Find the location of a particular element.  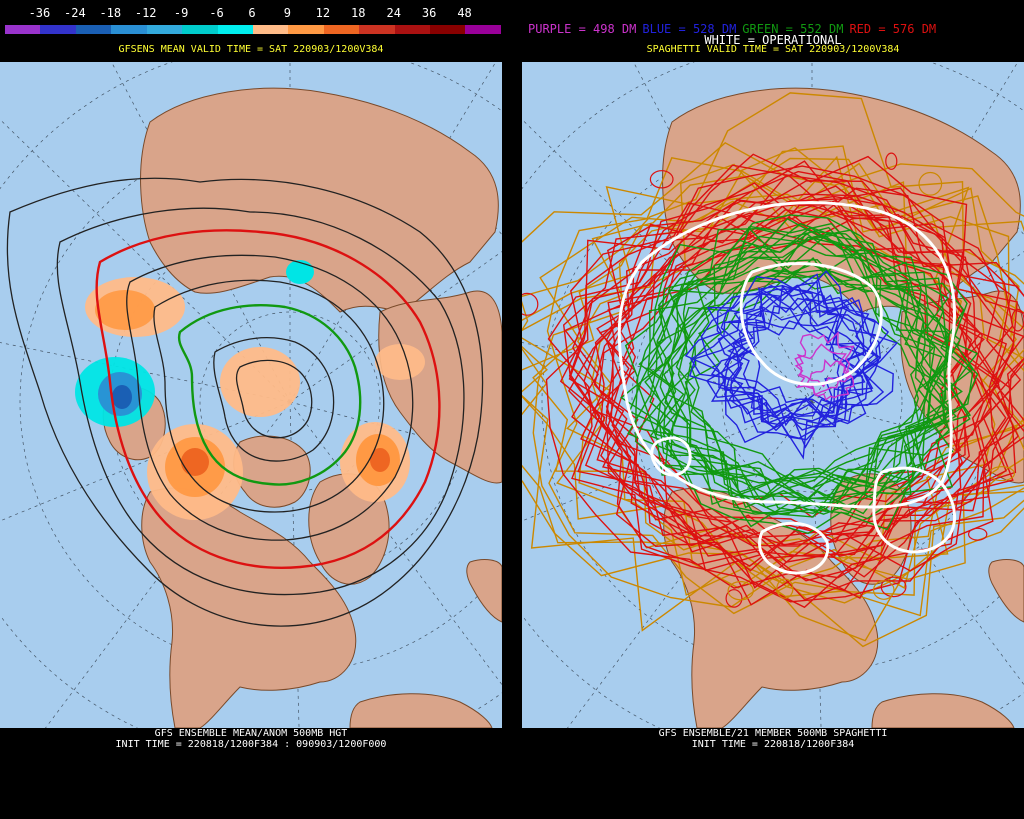

operational-legend: WHITE = OPERATIONAL is located at coordinates (773, 40).